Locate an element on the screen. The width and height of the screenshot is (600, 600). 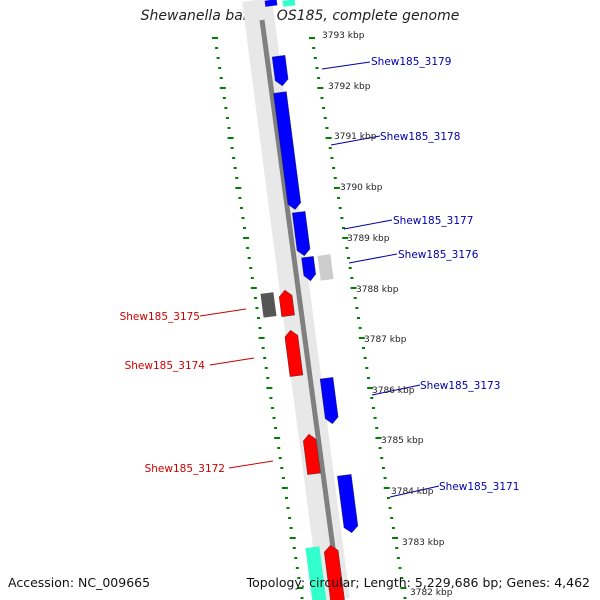
gene-label: Shew185_3176 is located at coordinates (438, 255).